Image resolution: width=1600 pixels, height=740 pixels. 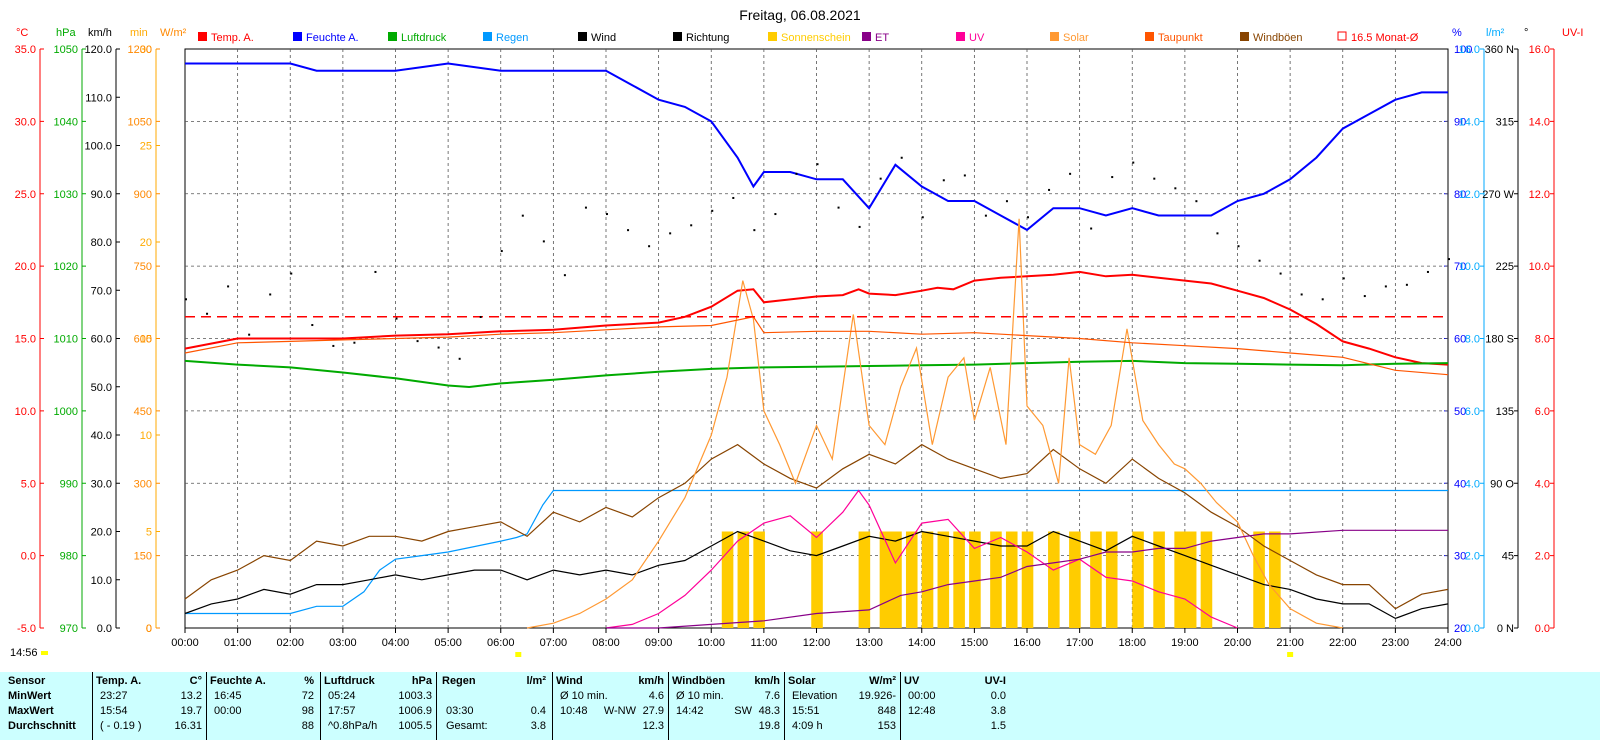 What do you see at coordinates (1290, 643) in the screenshot?
I see `x-tick-label: 21:00` at bounding box center [1290, 643].